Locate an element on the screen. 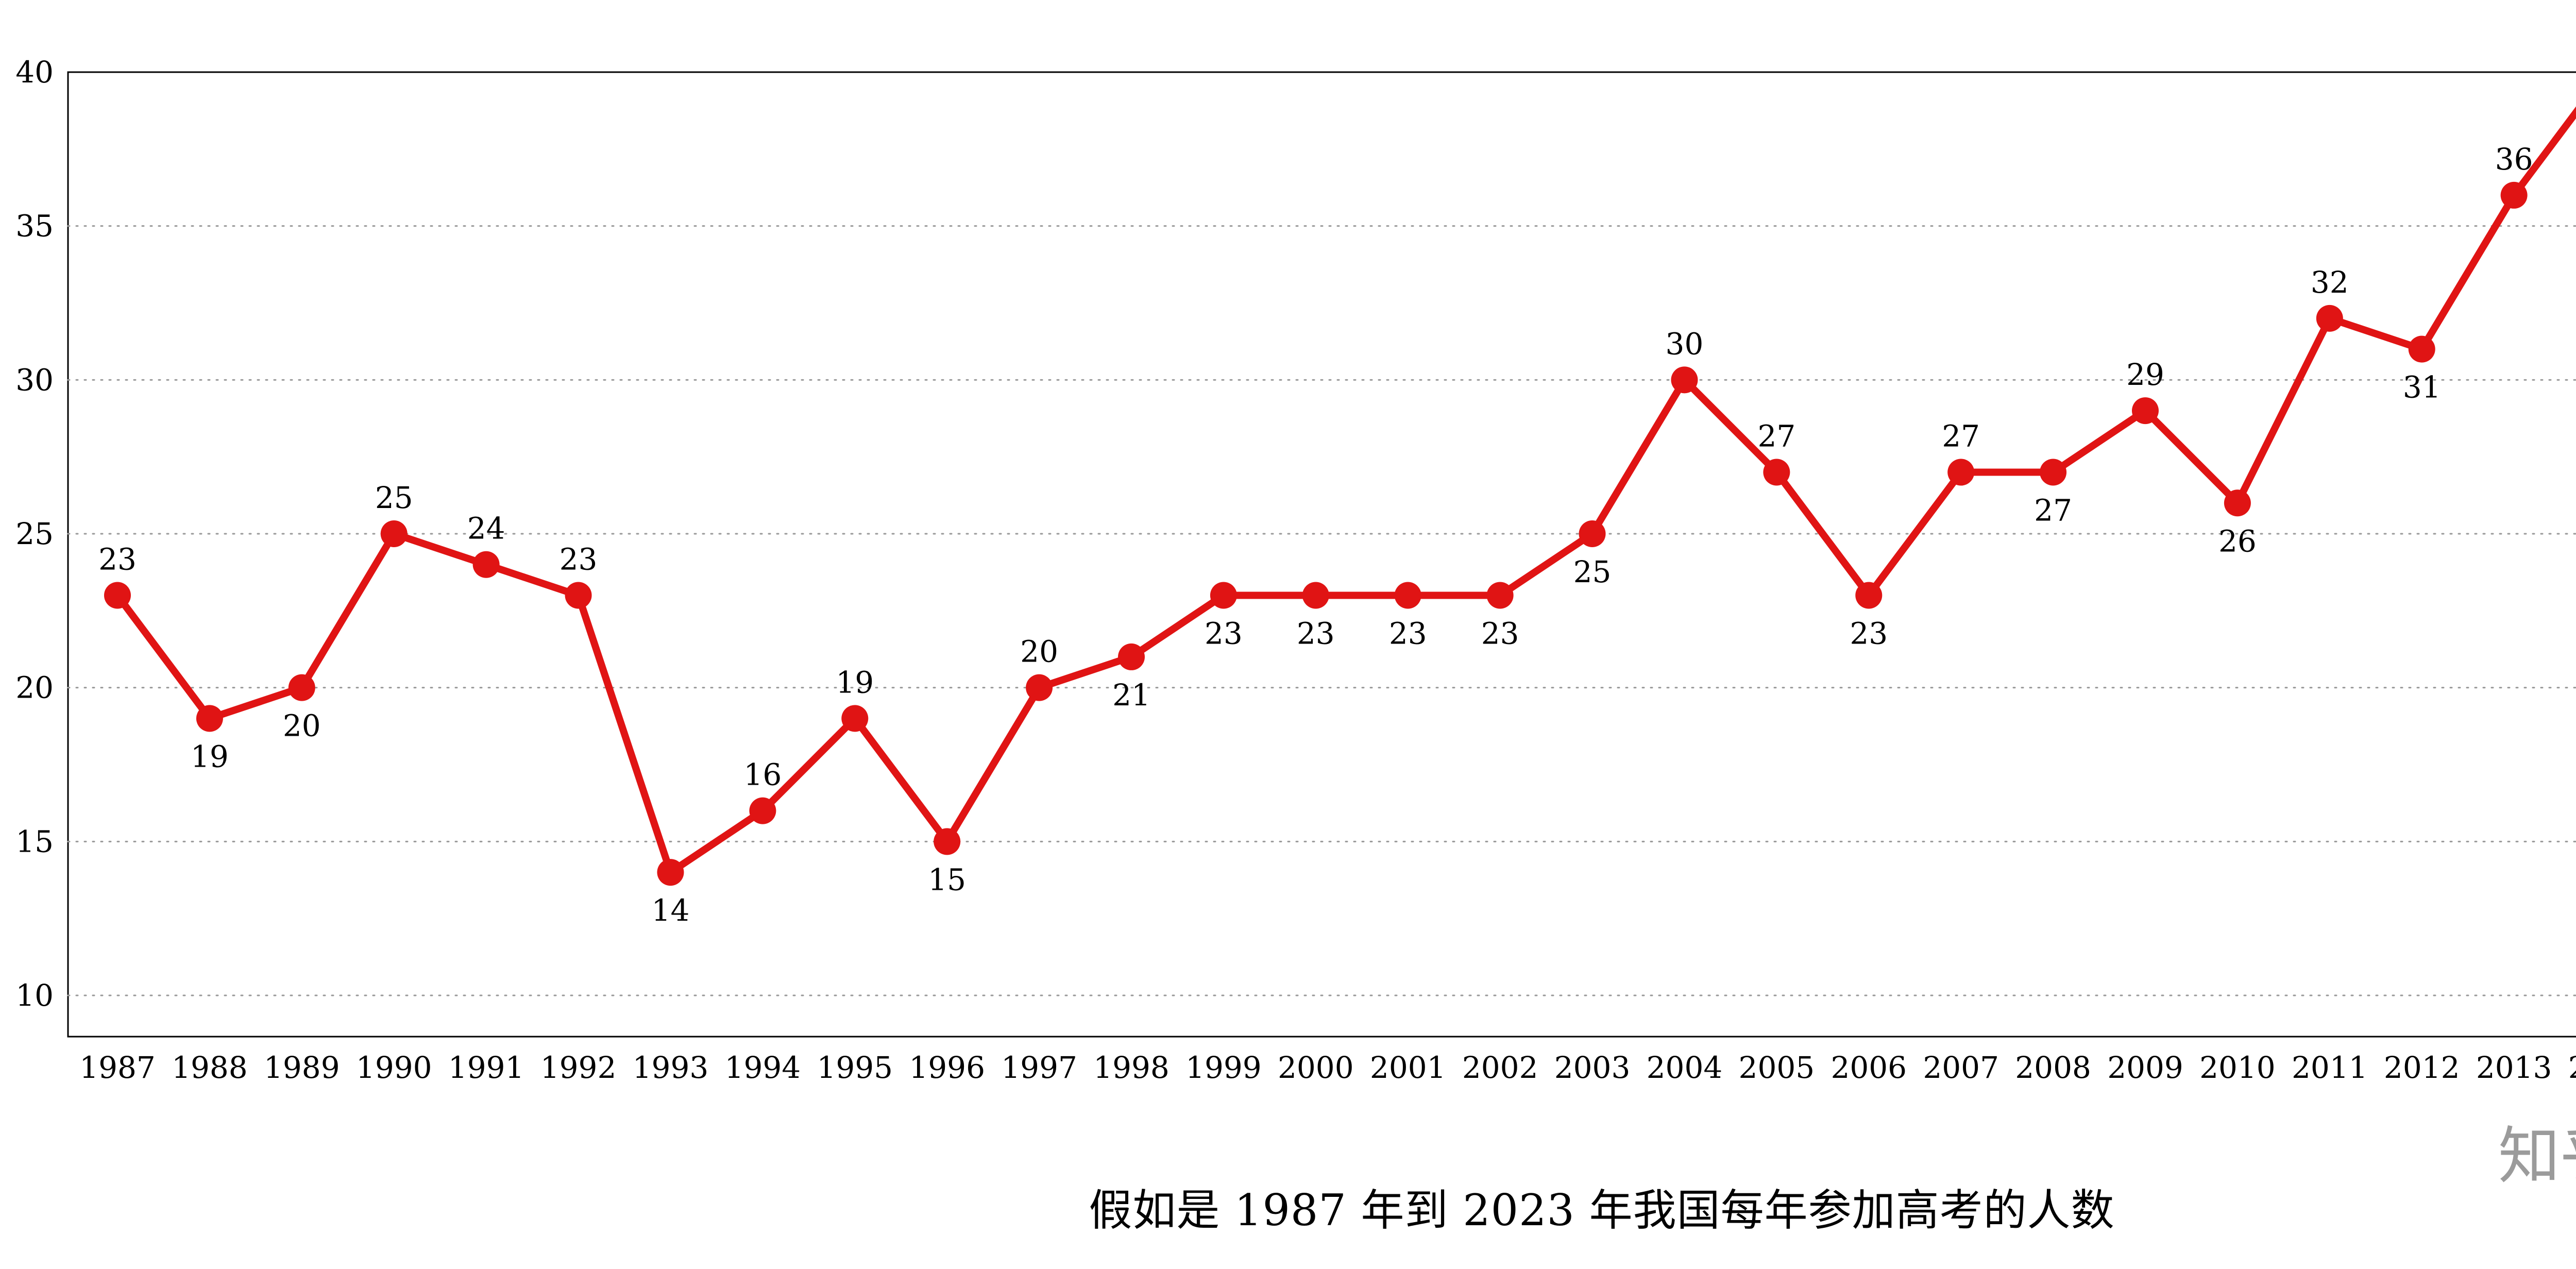 This screenshot has height=1269, width=2576. watermark: 知乎 @BowerC is located at coordinates (2537, 1157).